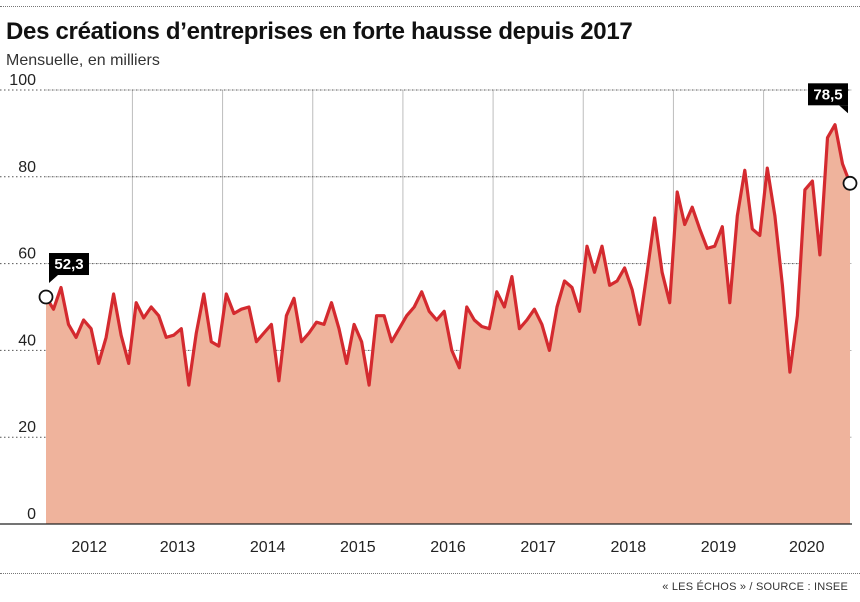  Describe the element at coordinates (27, 340) in the screenshot. I see `y-tick-label-40: 40` at that location.